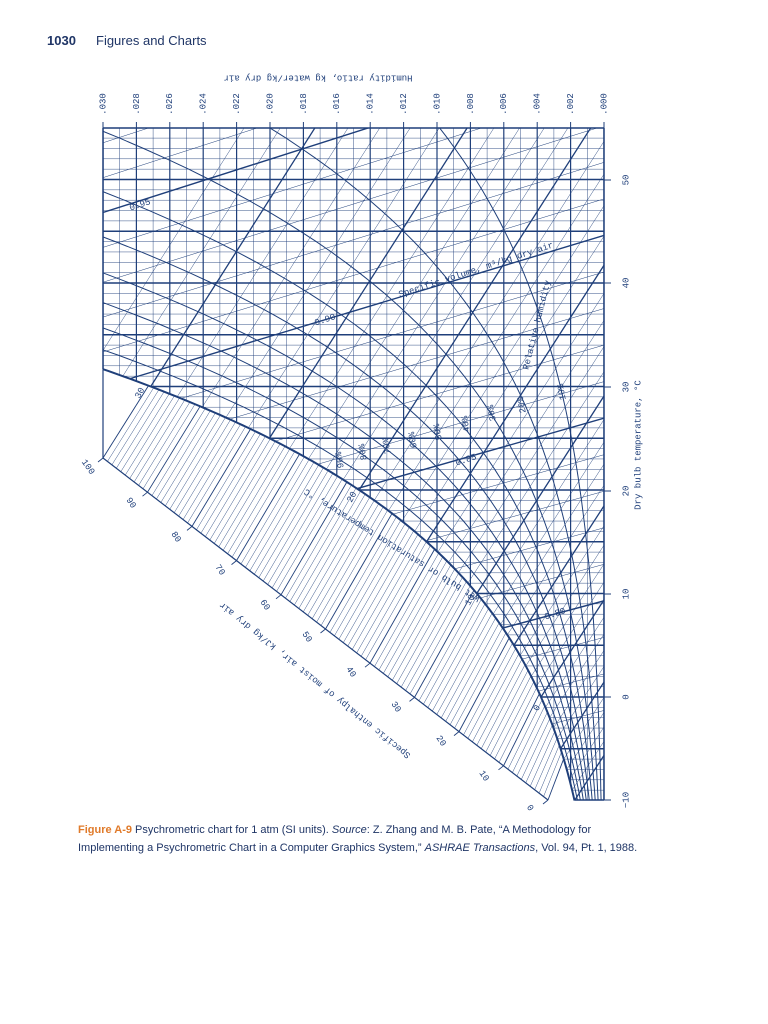  Describe the element at coordinates (440, 741) in the screenshot. I see `enthalpy-tick: 20` at that location.